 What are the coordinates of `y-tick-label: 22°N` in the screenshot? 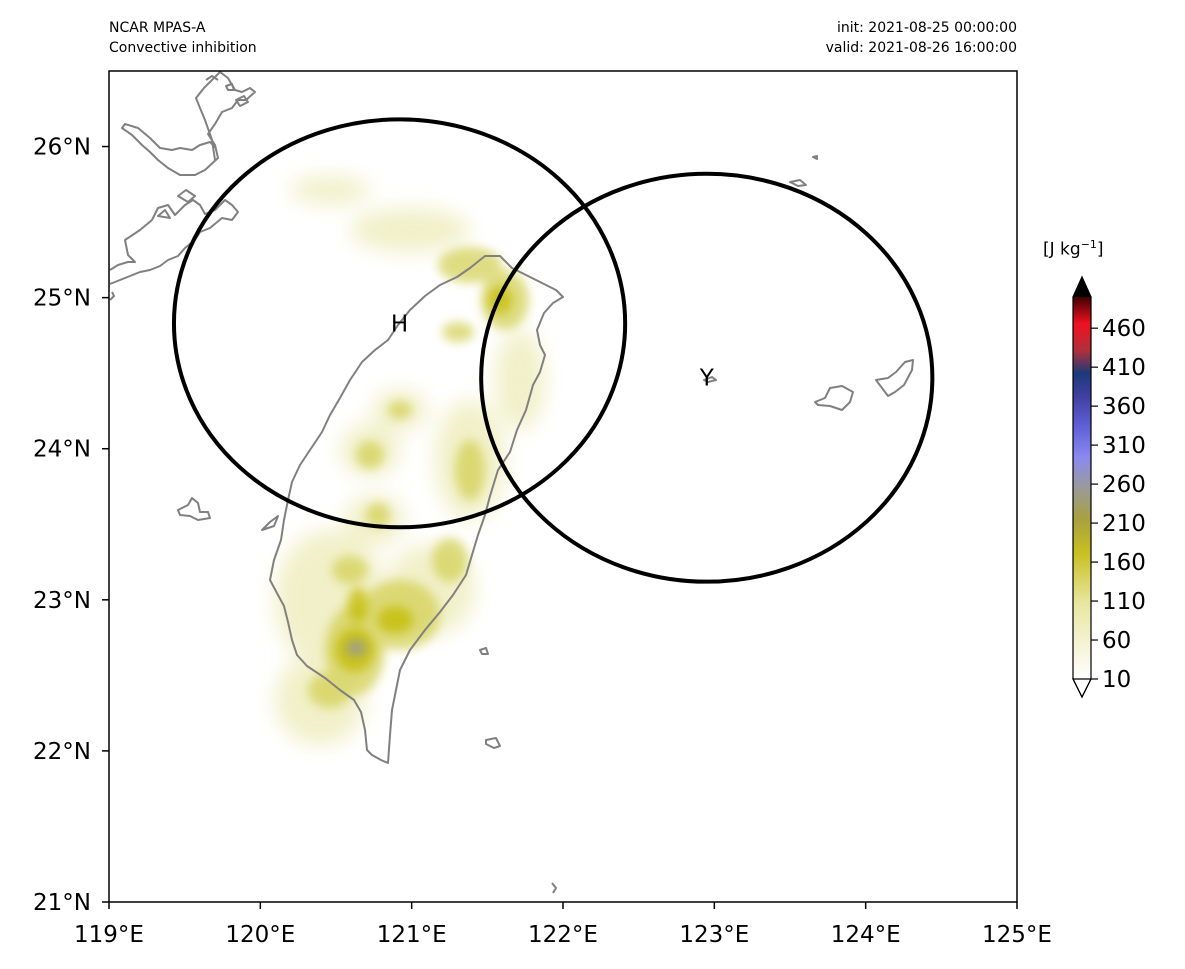 It's located at (62, 752).